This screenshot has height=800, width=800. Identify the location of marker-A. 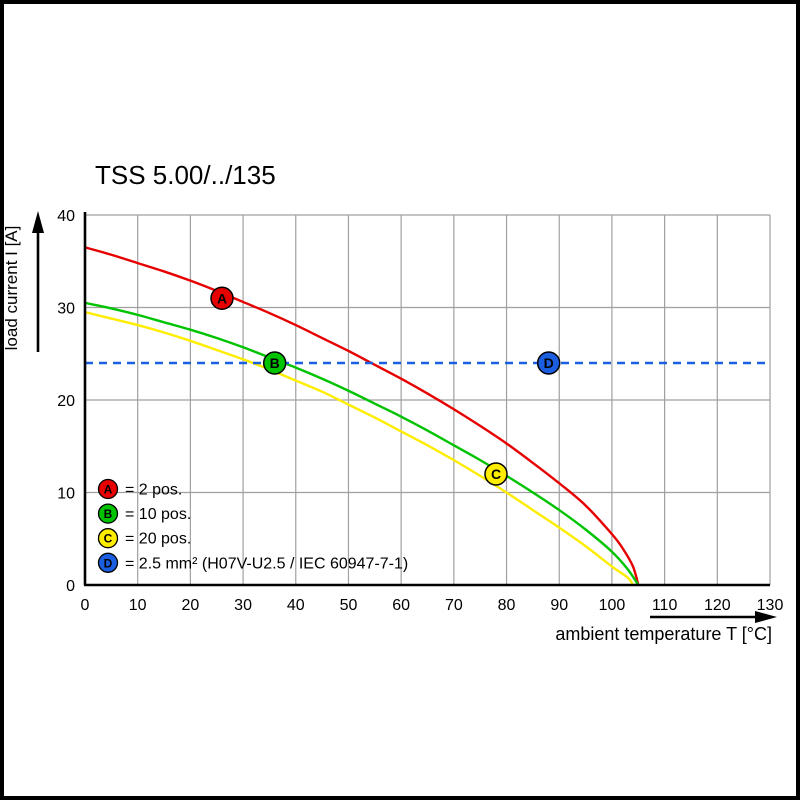
(222, 298).